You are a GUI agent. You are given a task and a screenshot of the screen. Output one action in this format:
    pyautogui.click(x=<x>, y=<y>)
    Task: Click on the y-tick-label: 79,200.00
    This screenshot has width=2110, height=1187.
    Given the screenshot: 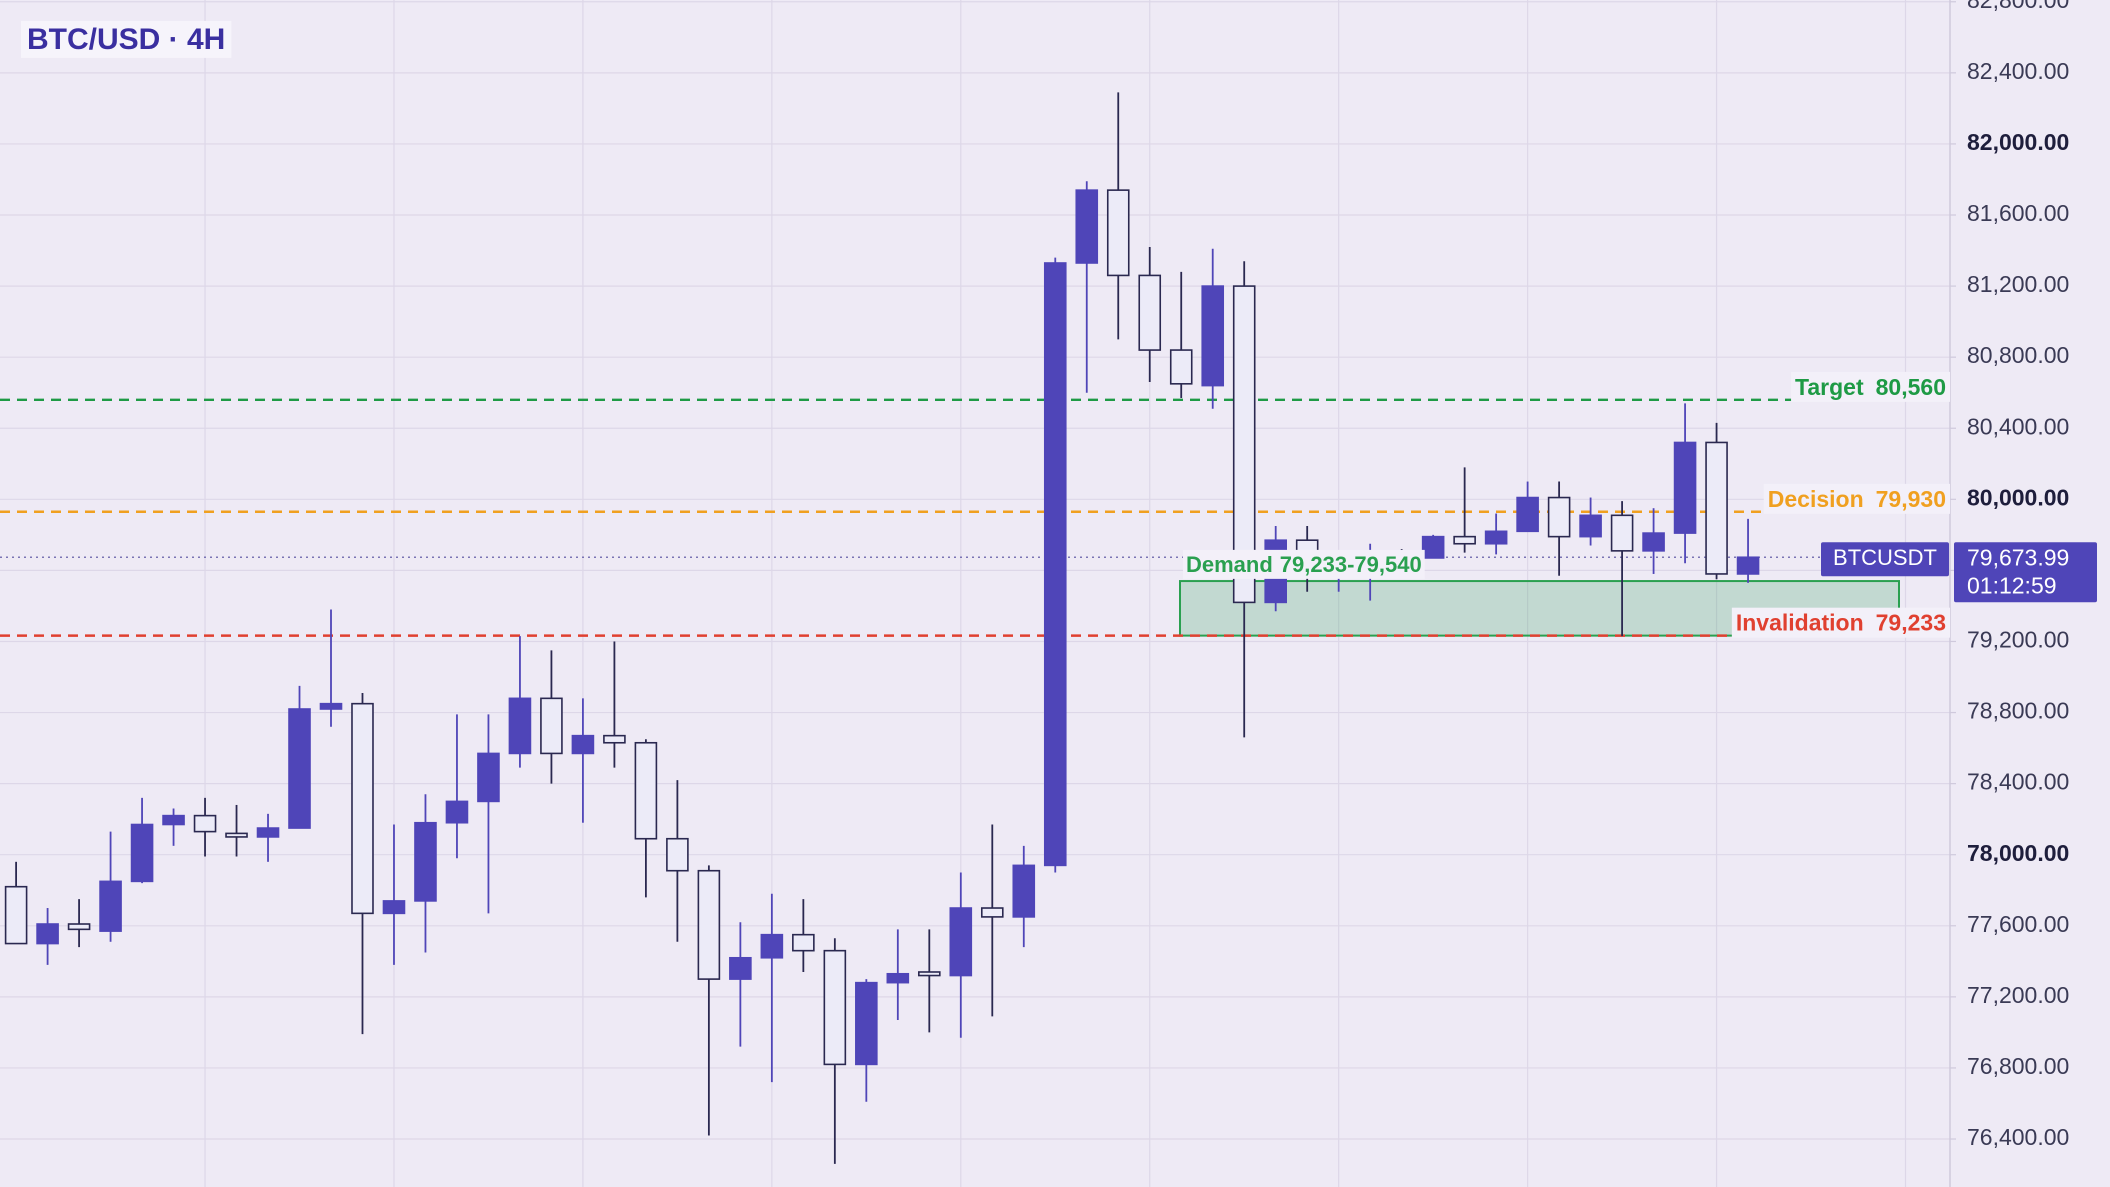 What is the action you would take?
    pyautogui.click(x=2018, y=640)
    